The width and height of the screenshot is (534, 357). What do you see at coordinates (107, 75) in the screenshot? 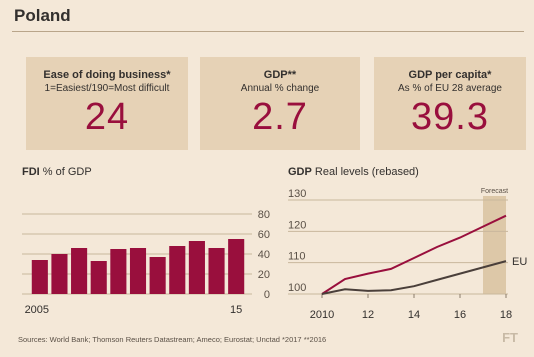
I see `kpi-title: Ease of doing business*` at bounding box center [107, 75].